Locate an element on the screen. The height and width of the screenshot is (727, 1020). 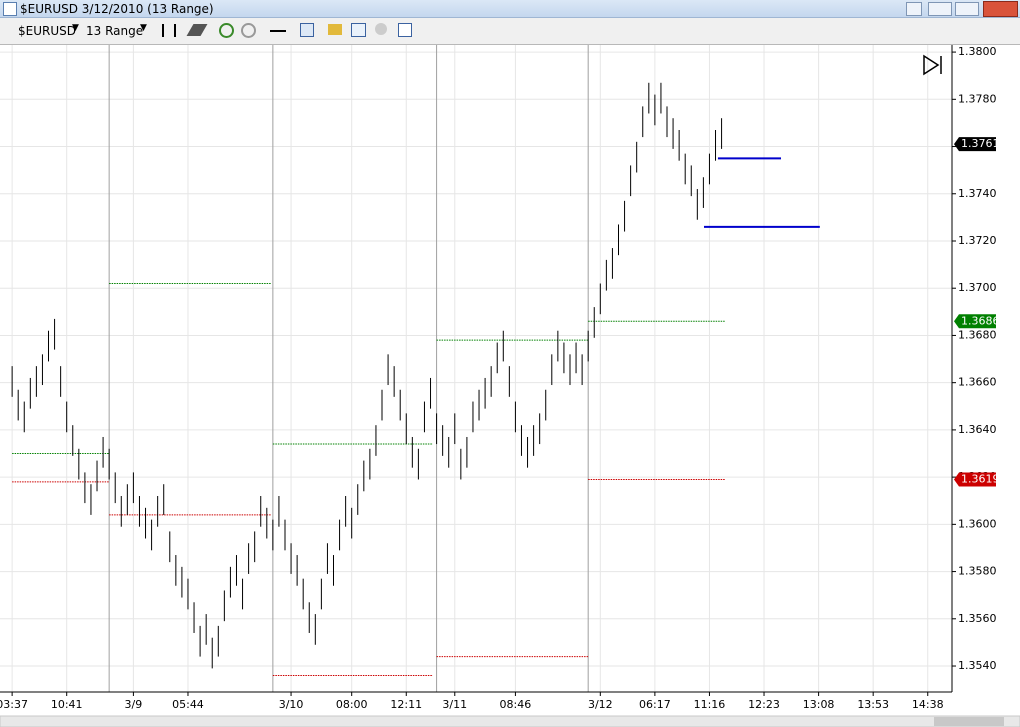
y-tick-label: 1.3620 is located at coordinates (977, 476).